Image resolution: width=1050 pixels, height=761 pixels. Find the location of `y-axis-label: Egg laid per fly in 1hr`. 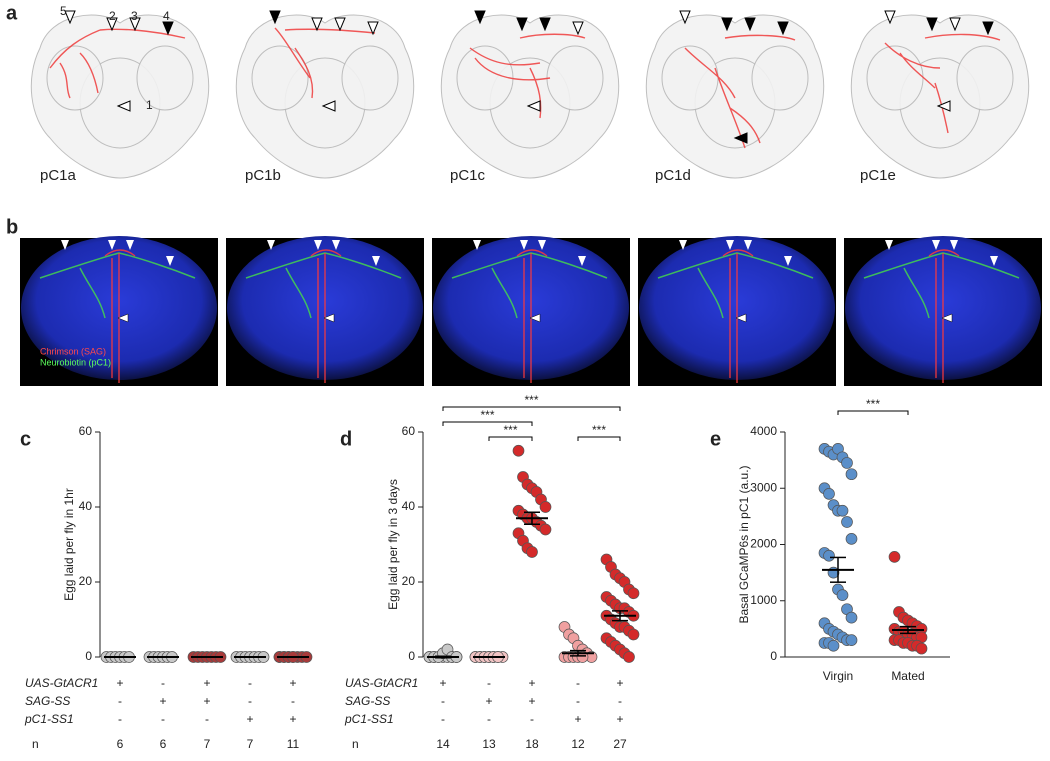

y-axis-label: Egg laid per fly in 1hr is located at coordinates (69, 544).